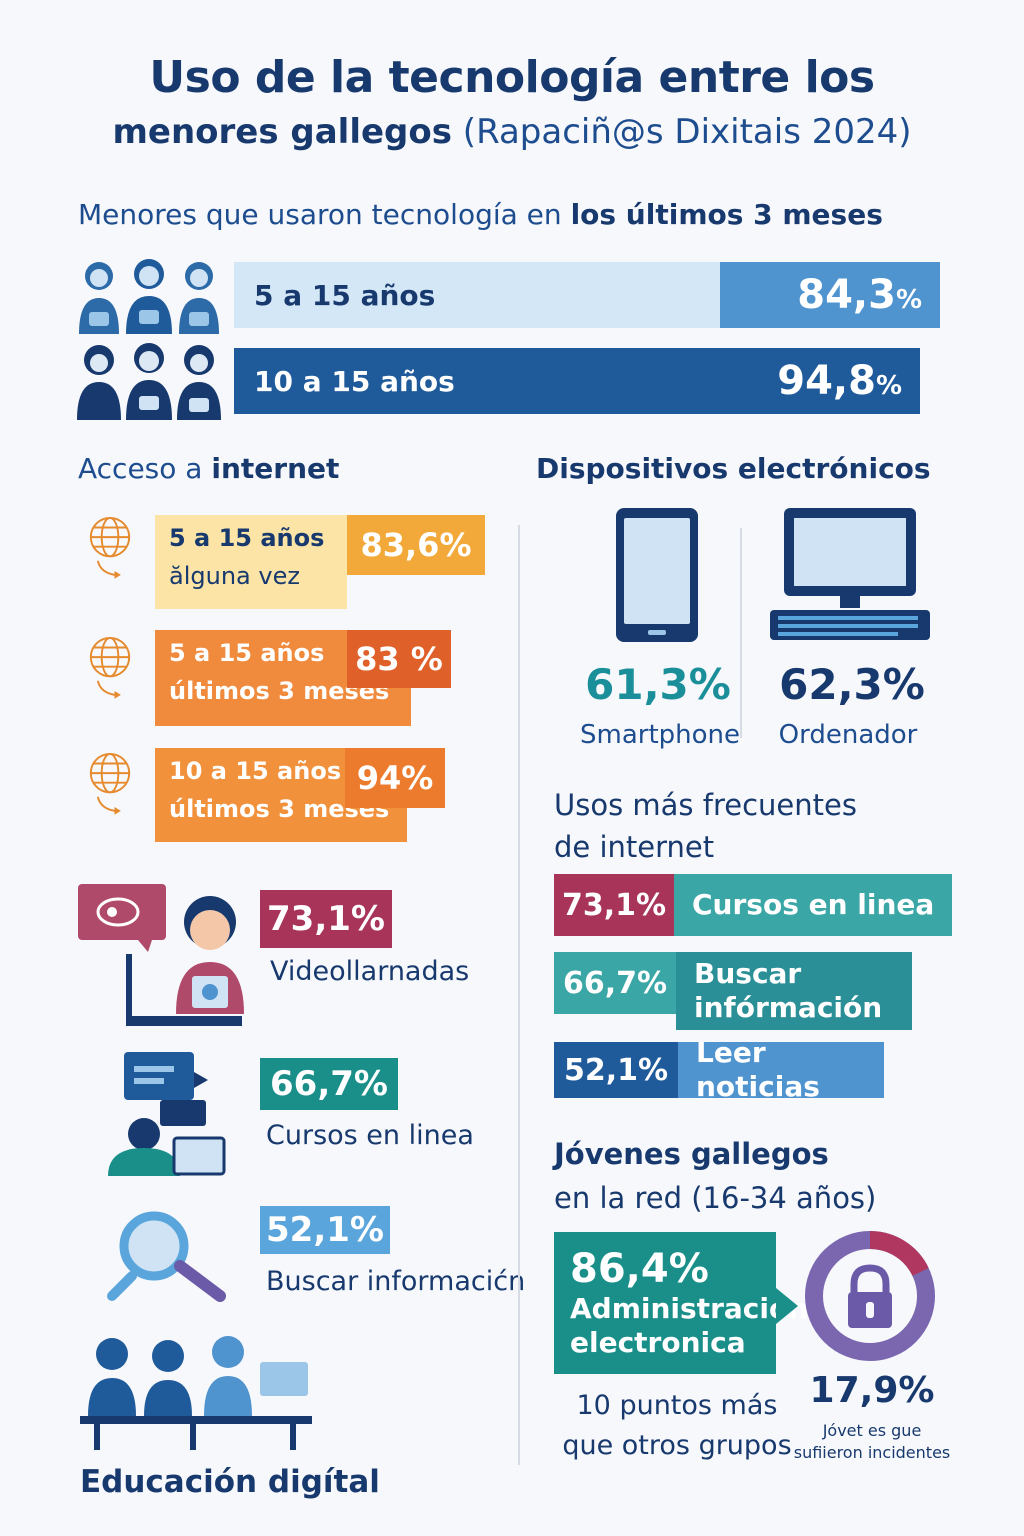 Image resolution: width=1024 pixels, height=1536 pixels. I want to click on courses-percent: 66,7%, so click(329, 1084).